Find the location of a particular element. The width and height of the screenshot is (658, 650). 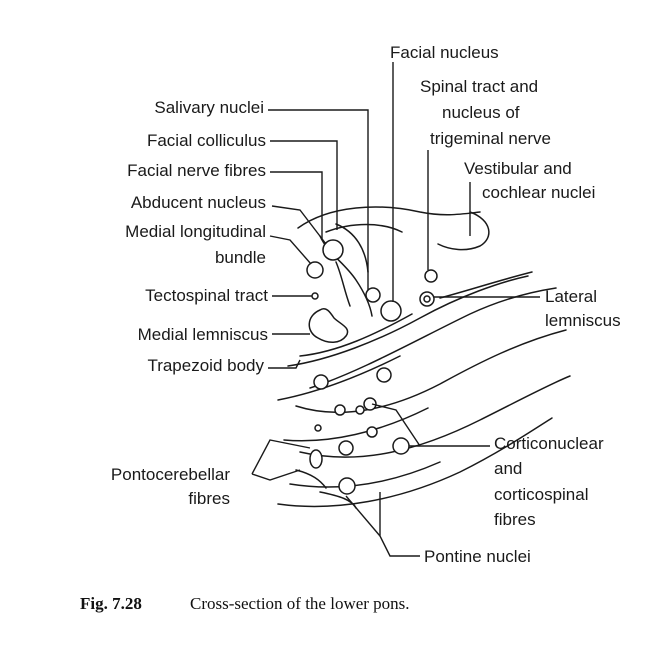

leader-mlf is located at coordinates (290, 250).